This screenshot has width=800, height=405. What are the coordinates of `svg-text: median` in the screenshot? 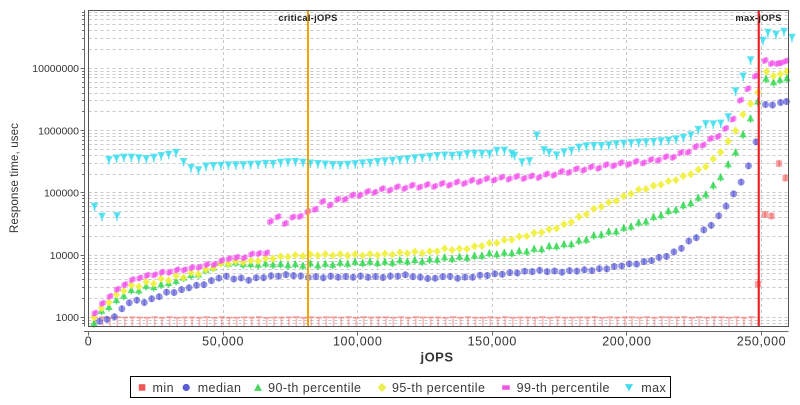 It's located at (220, 388).